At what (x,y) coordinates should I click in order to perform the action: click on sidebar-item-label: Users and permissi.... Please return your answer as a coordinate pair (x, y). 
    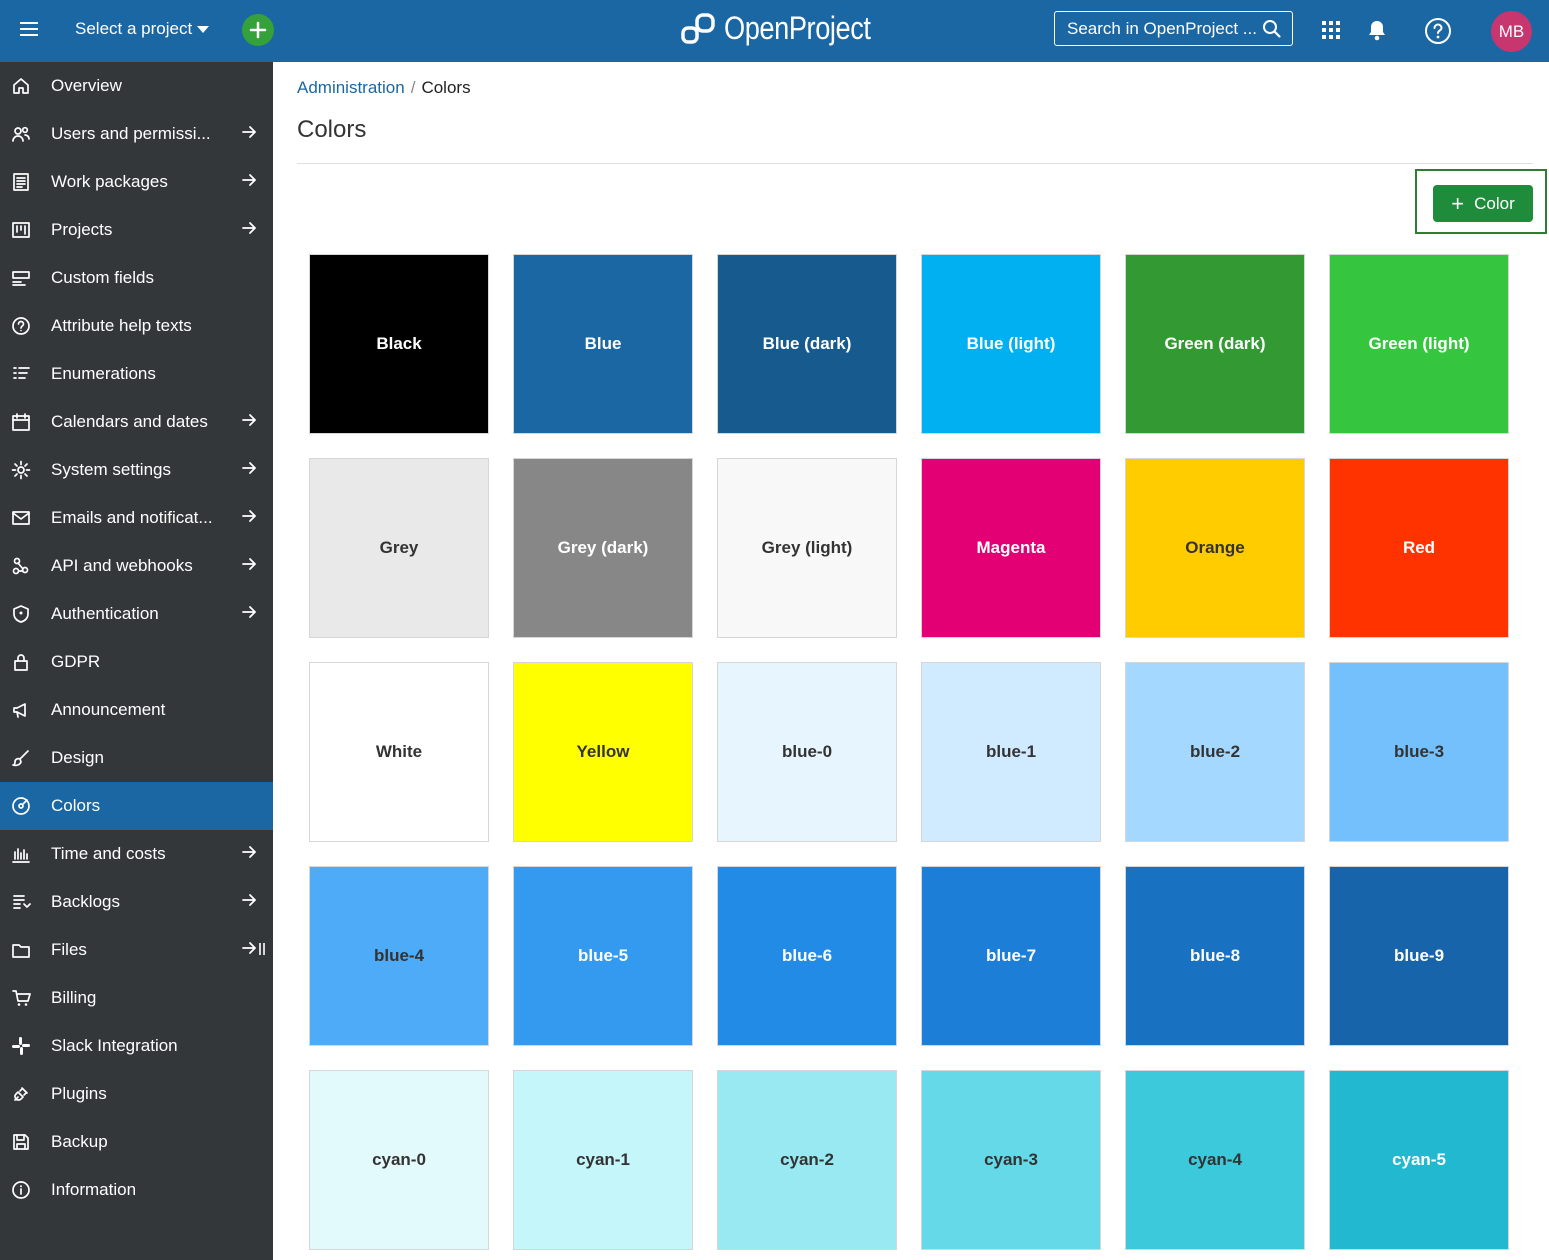
    Looking at the image, I should click on (131, 133).